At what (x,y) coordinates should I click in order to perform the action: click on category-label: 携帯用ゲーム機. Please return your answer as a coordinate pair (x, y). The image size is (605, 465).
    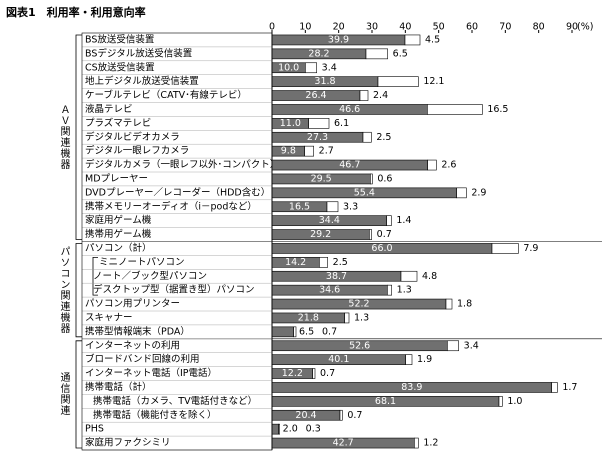
    Looking at the image, I should click on (118, 234).